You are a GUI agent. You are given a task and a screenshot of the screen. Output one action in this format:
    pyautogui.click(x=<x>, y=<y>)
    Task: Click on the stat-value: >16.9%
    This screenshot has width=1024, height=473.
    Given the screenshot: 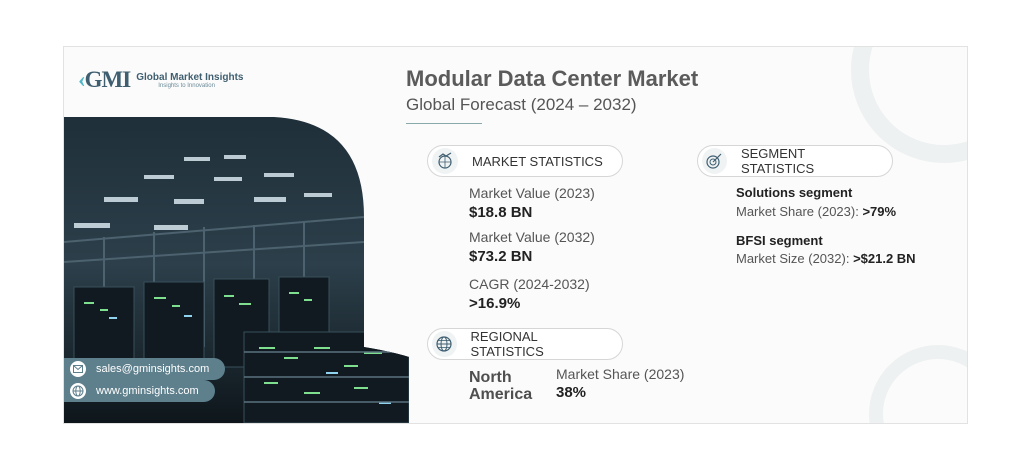 What is the action you would take?
    pyautogui.click(x=495, y=303)
    